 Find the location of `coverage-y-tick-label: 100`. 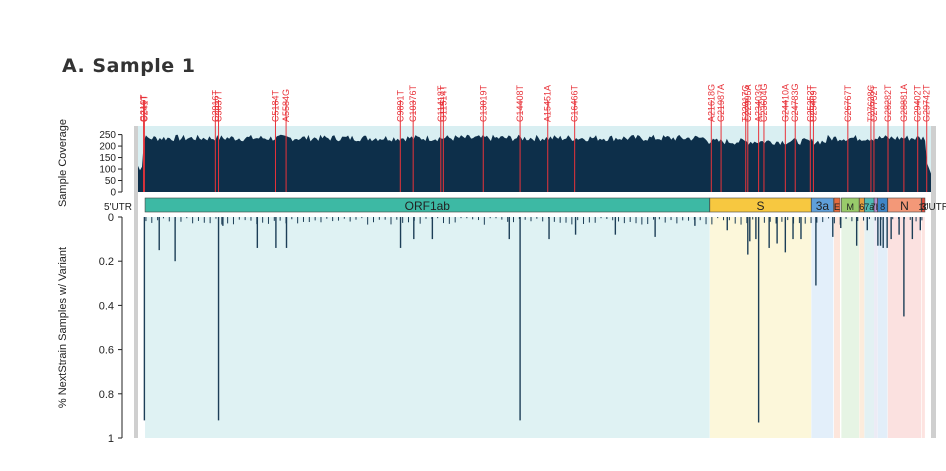

coverage-y-tick-label: 100 is located at coordinates (107, 170).